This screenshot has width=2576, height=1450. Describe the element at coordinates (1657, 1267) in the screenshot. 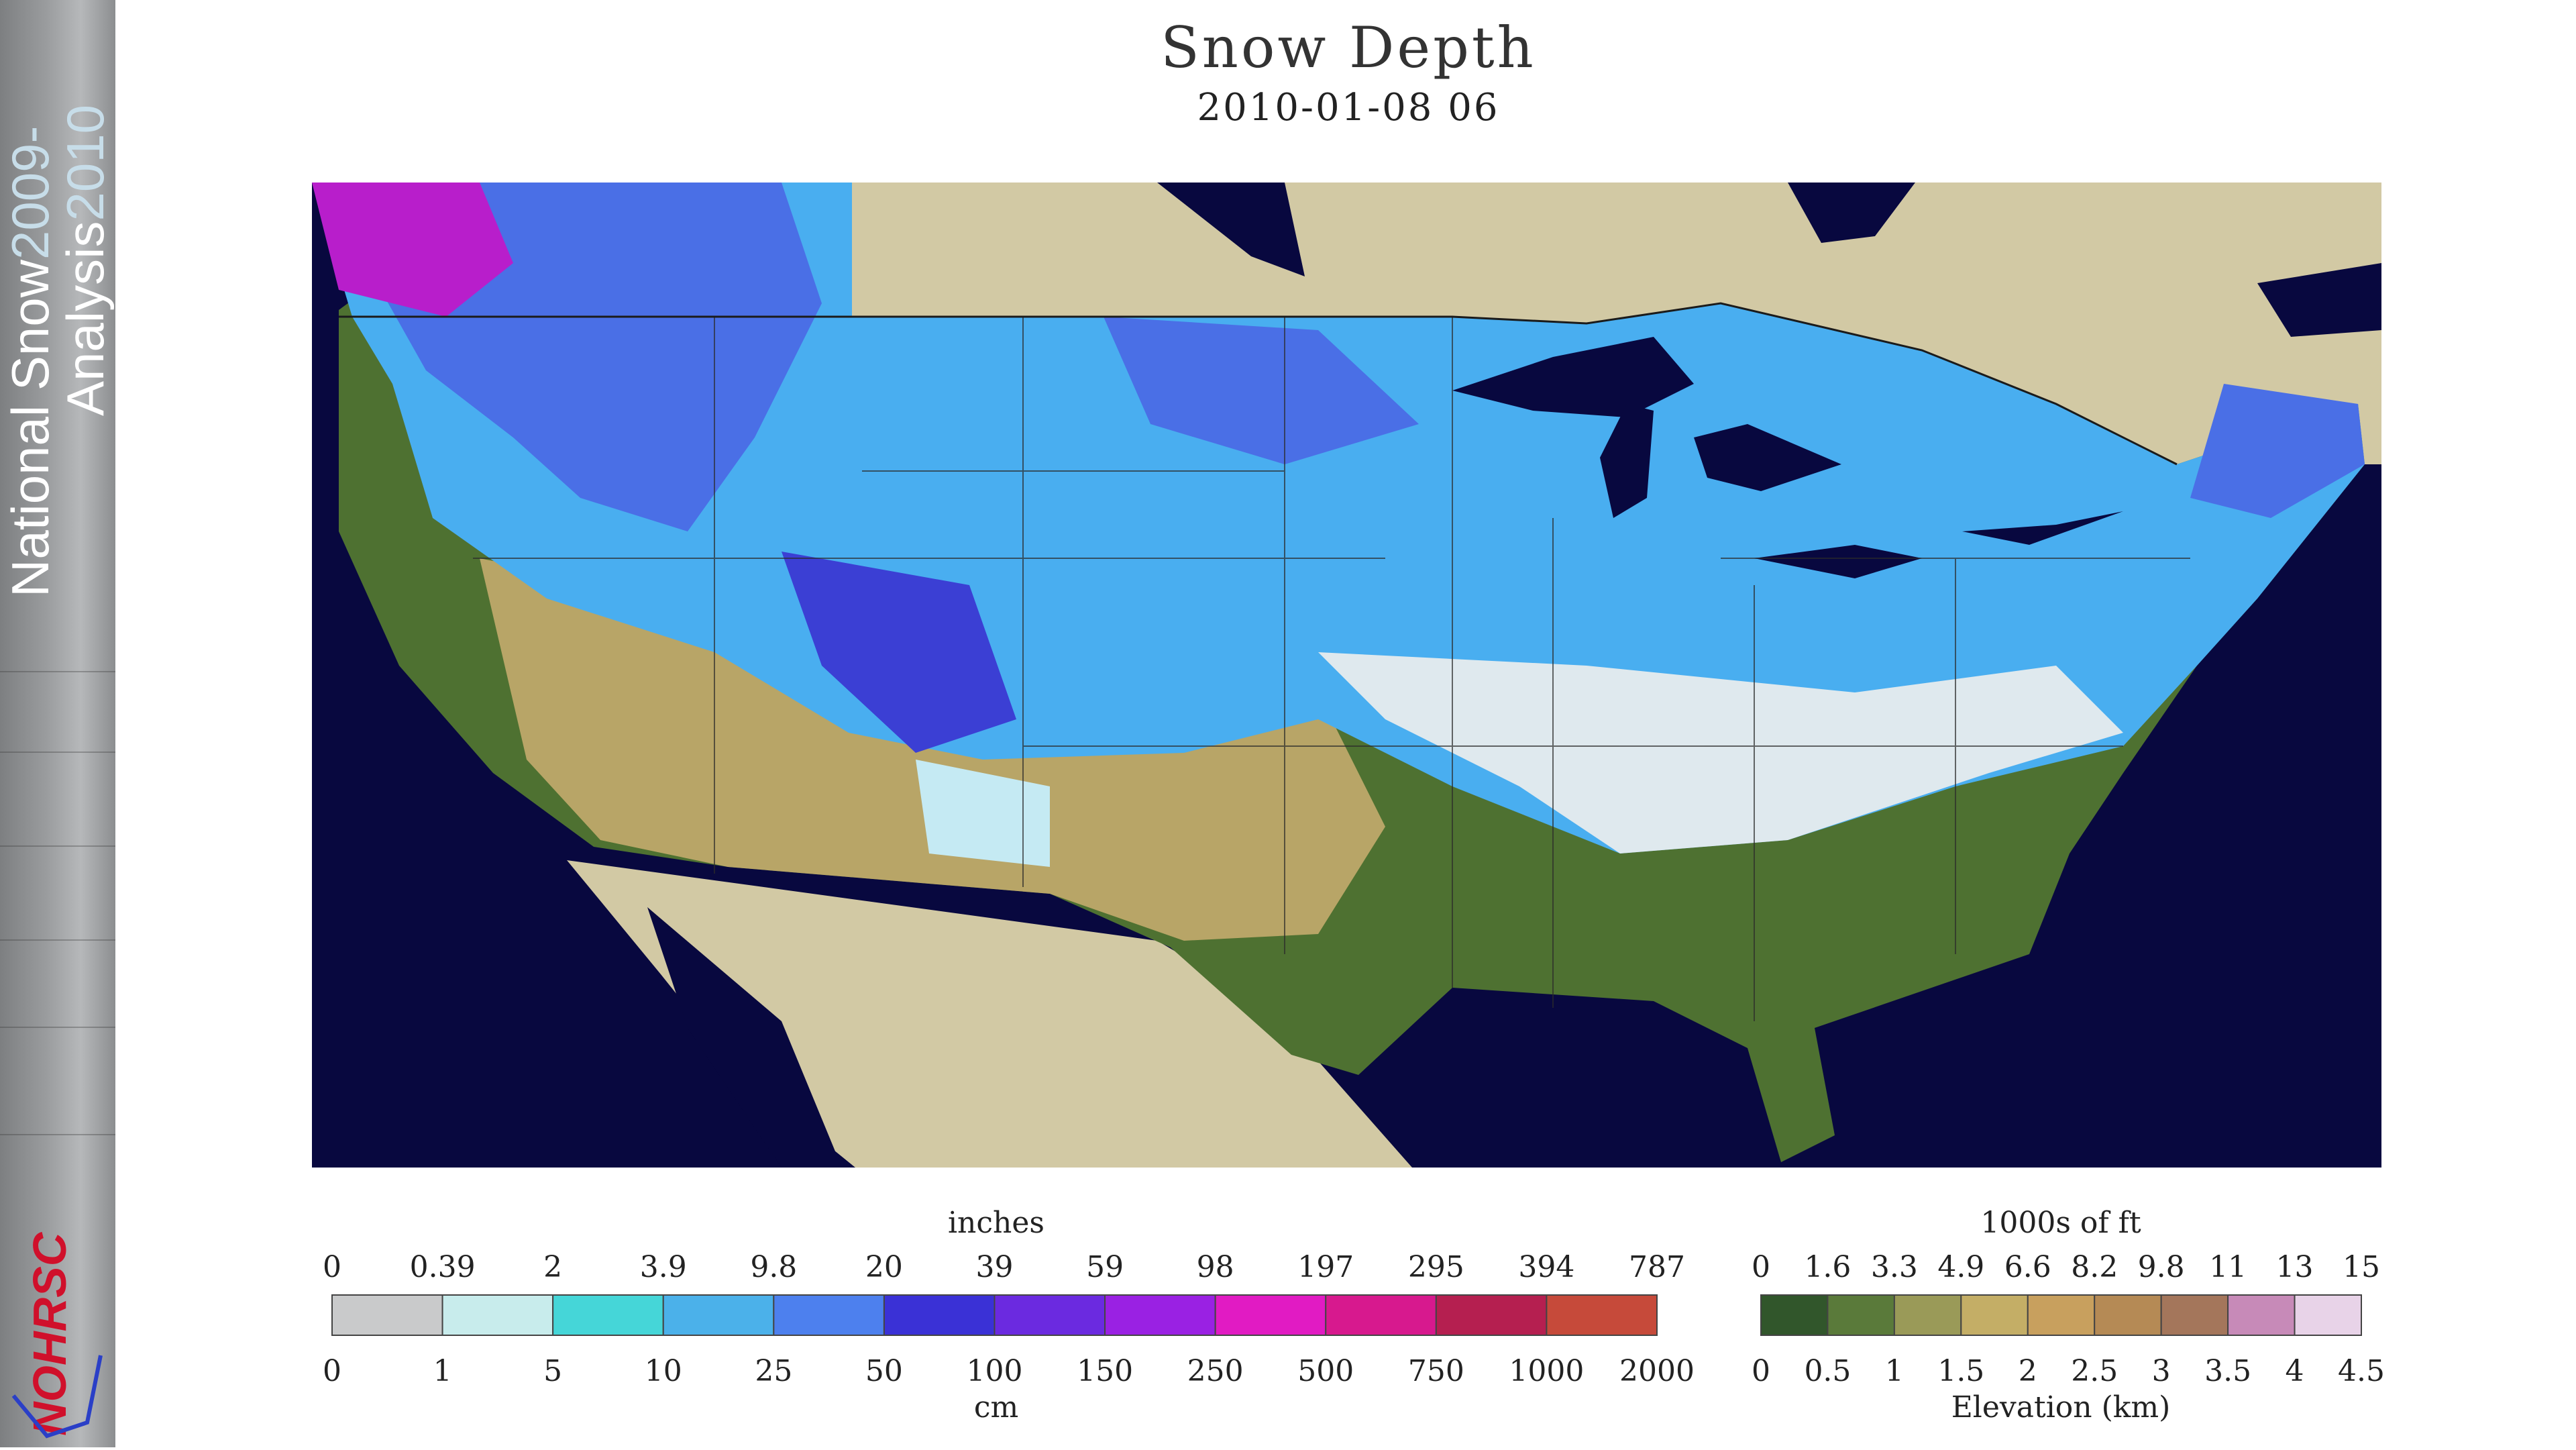

I see `snow_legend-top-label: 787` at that location.